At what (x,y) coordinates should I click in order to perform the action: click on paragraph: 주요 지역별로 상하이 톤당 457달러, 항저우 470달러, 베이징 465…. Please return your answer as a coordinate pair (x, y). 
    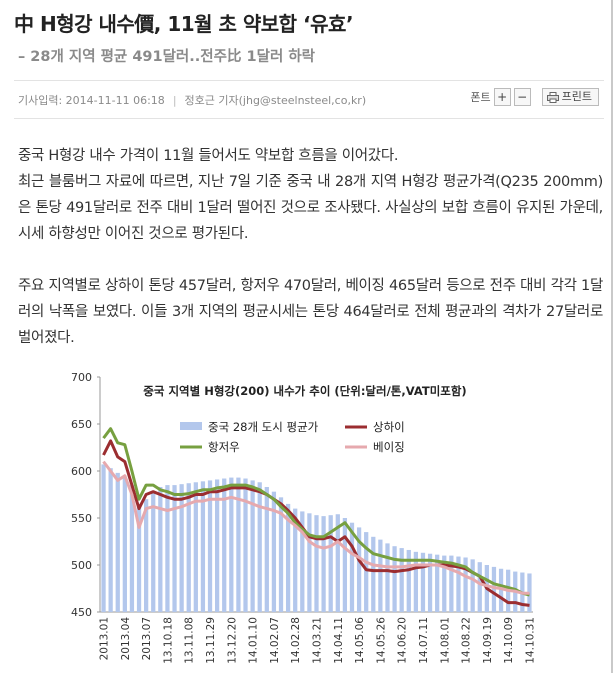
    Looking at the image, I should click on (310, 312).